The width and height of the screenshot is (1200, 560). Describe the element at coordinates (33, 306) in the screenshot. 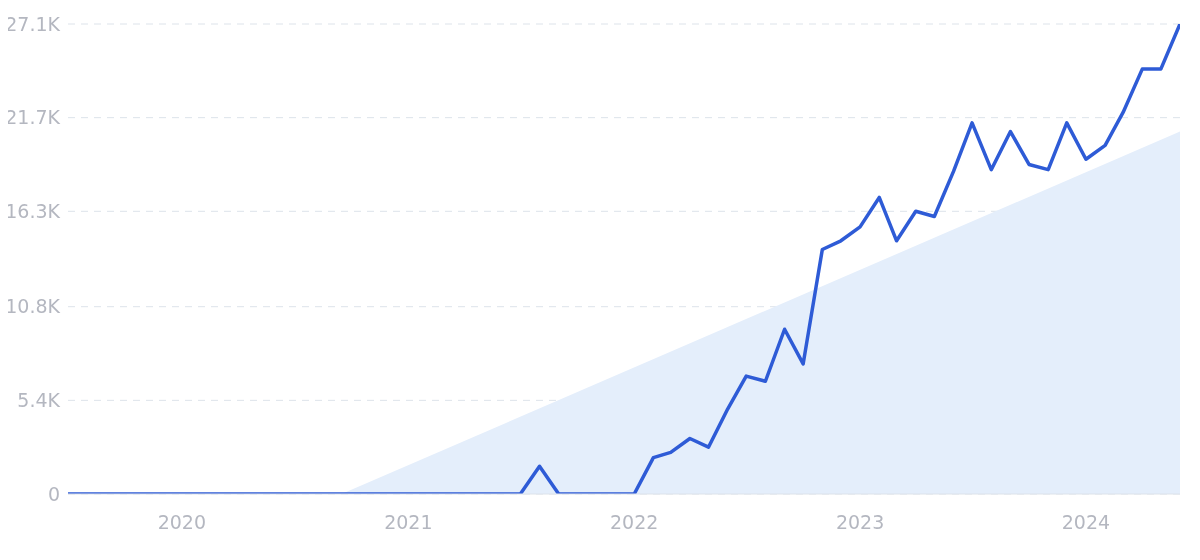

I see `y-tick-label: 10.8K` at that location.